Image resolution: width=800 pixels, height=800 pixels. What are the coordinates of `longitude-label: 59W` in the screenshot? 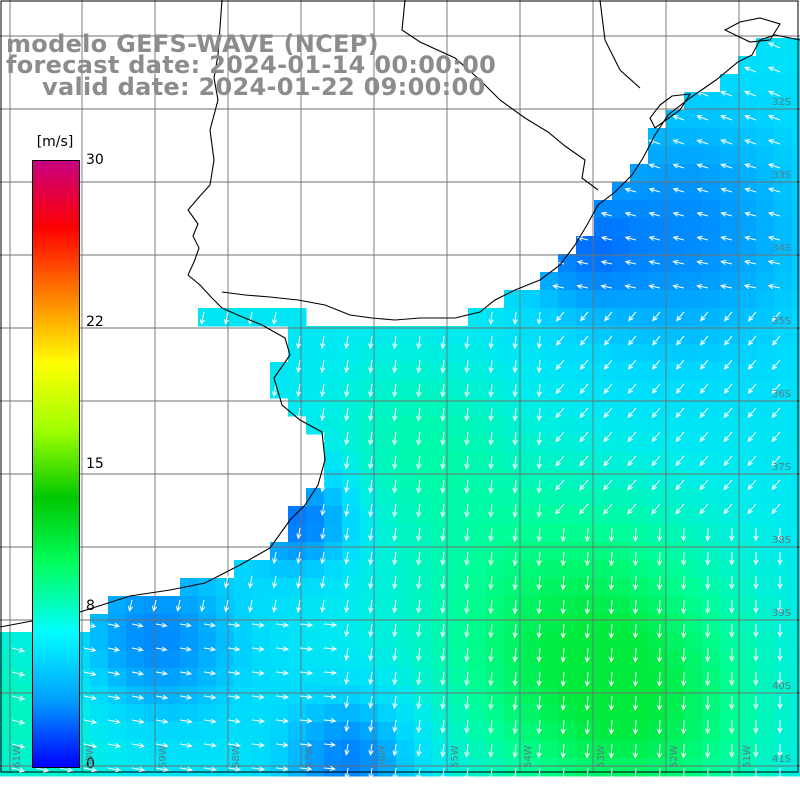 It's located at (163, 756).